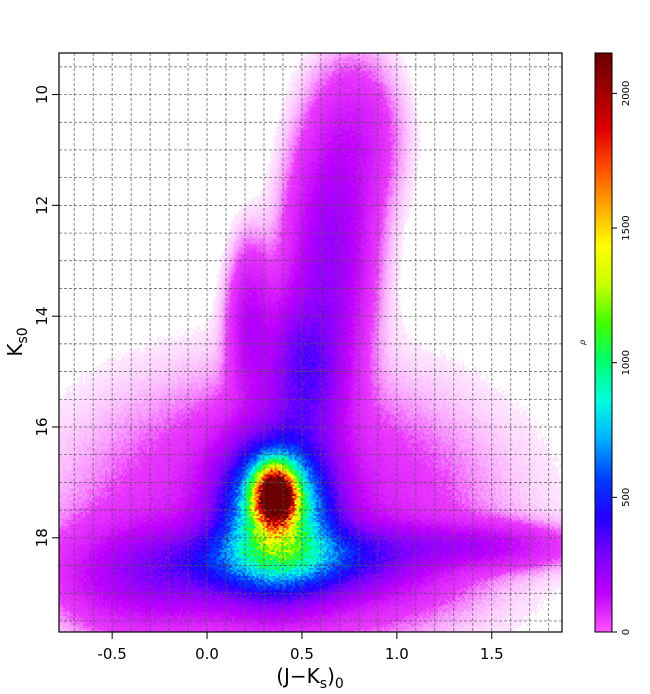 This screenshot has width=650, height=694. I want to click on x-axis: -0.5 0.0 0.5 1.0 1.5, so click(301, 647).